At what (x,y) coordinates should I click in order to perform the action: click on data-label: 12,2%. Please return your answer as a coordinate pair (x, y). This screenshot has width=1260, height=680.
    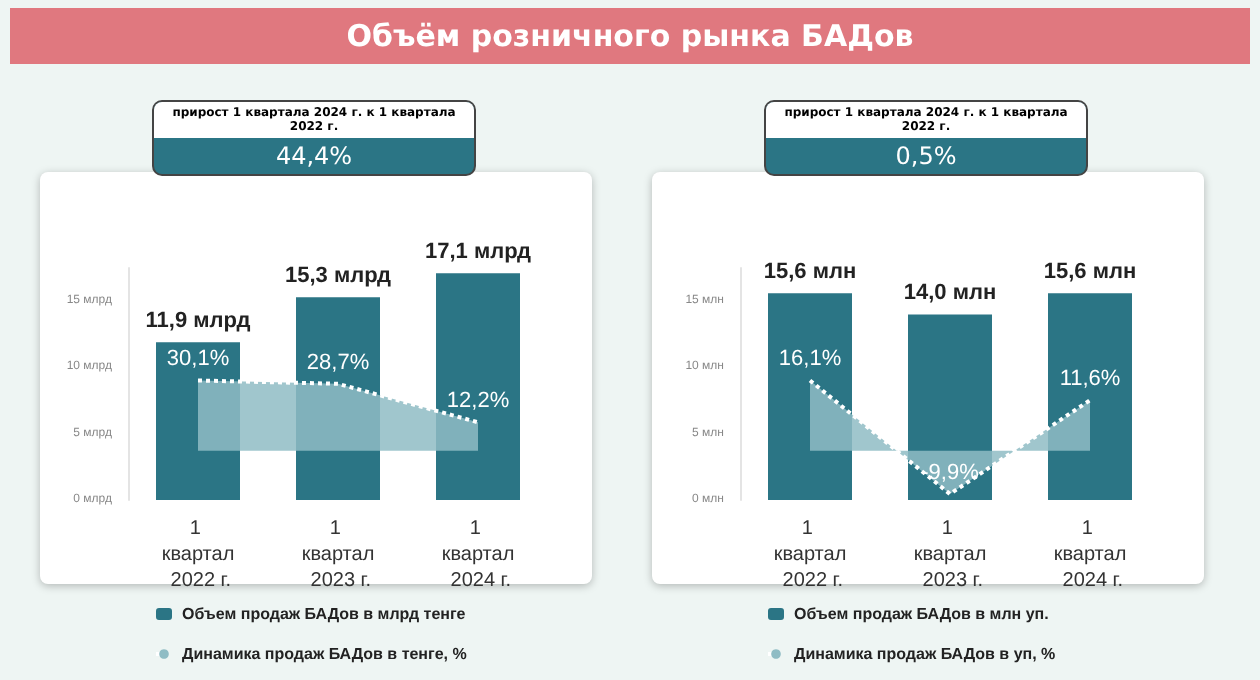
    Looking at the image, I should click on (478, 401).